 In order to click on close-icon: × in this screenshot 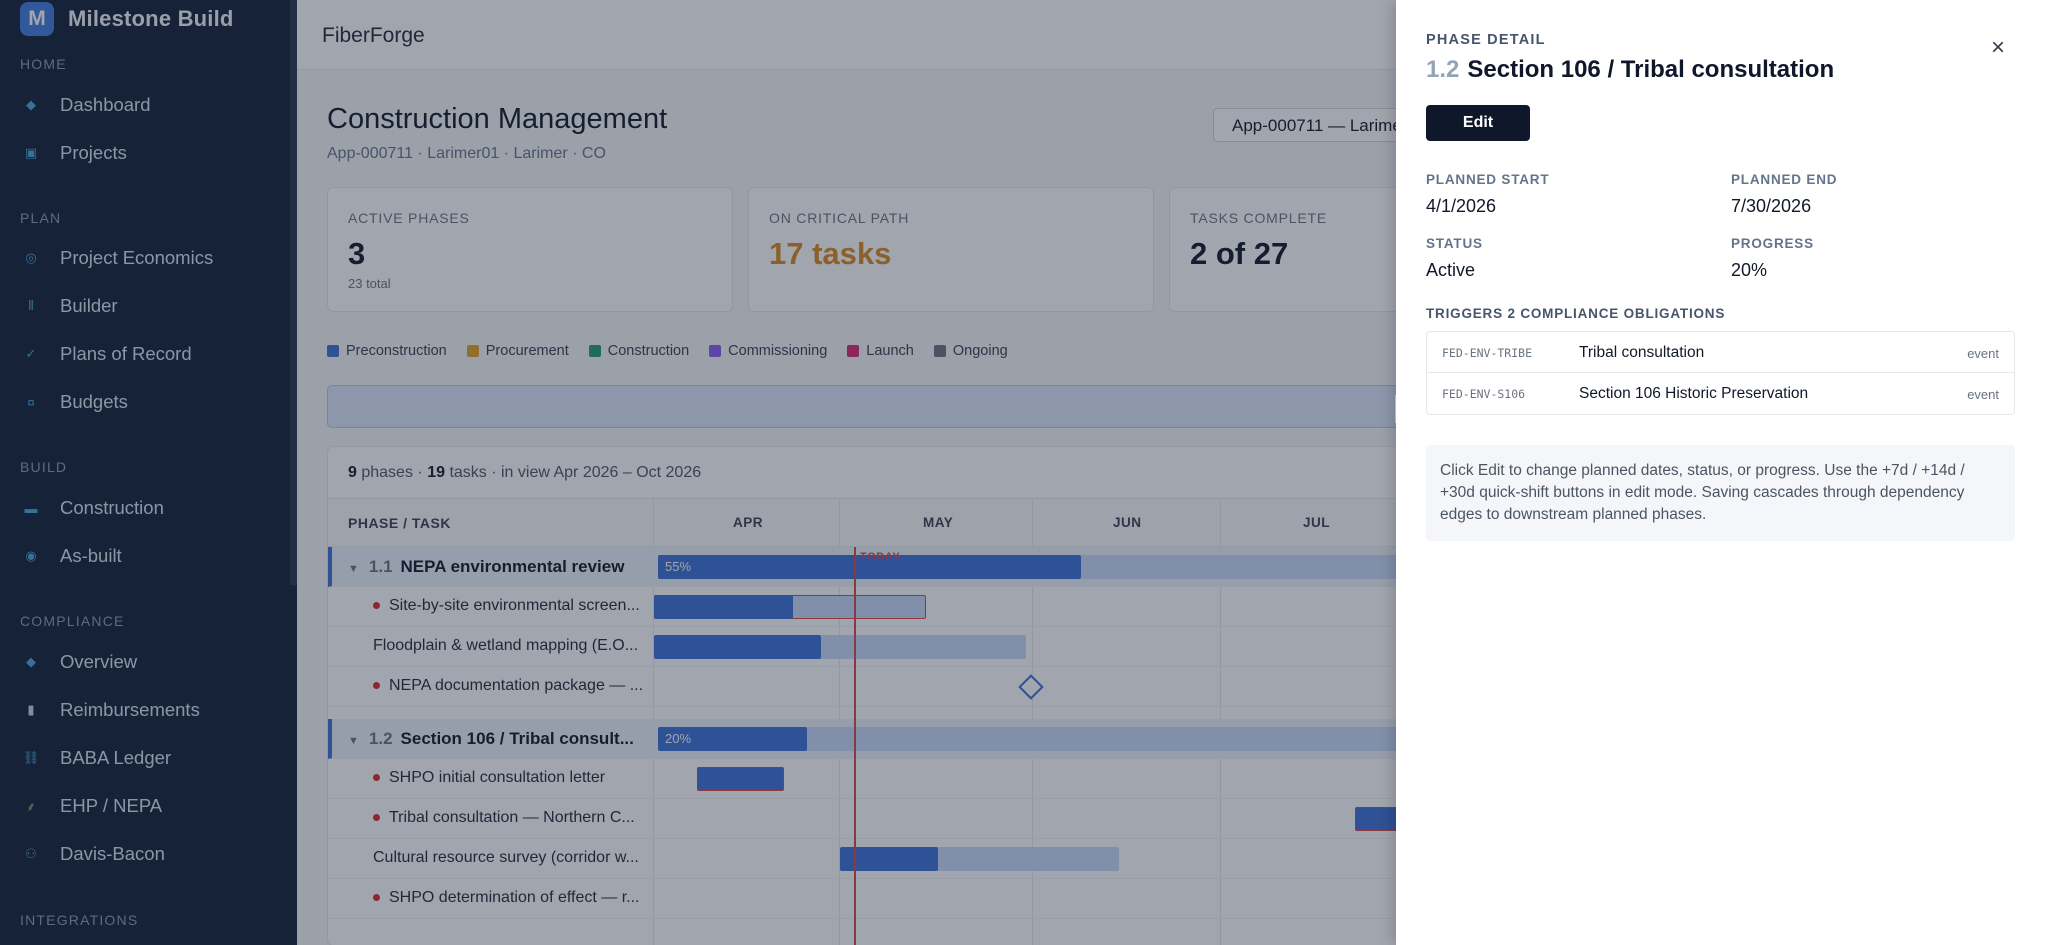, I will do `click(1997, 47)`.